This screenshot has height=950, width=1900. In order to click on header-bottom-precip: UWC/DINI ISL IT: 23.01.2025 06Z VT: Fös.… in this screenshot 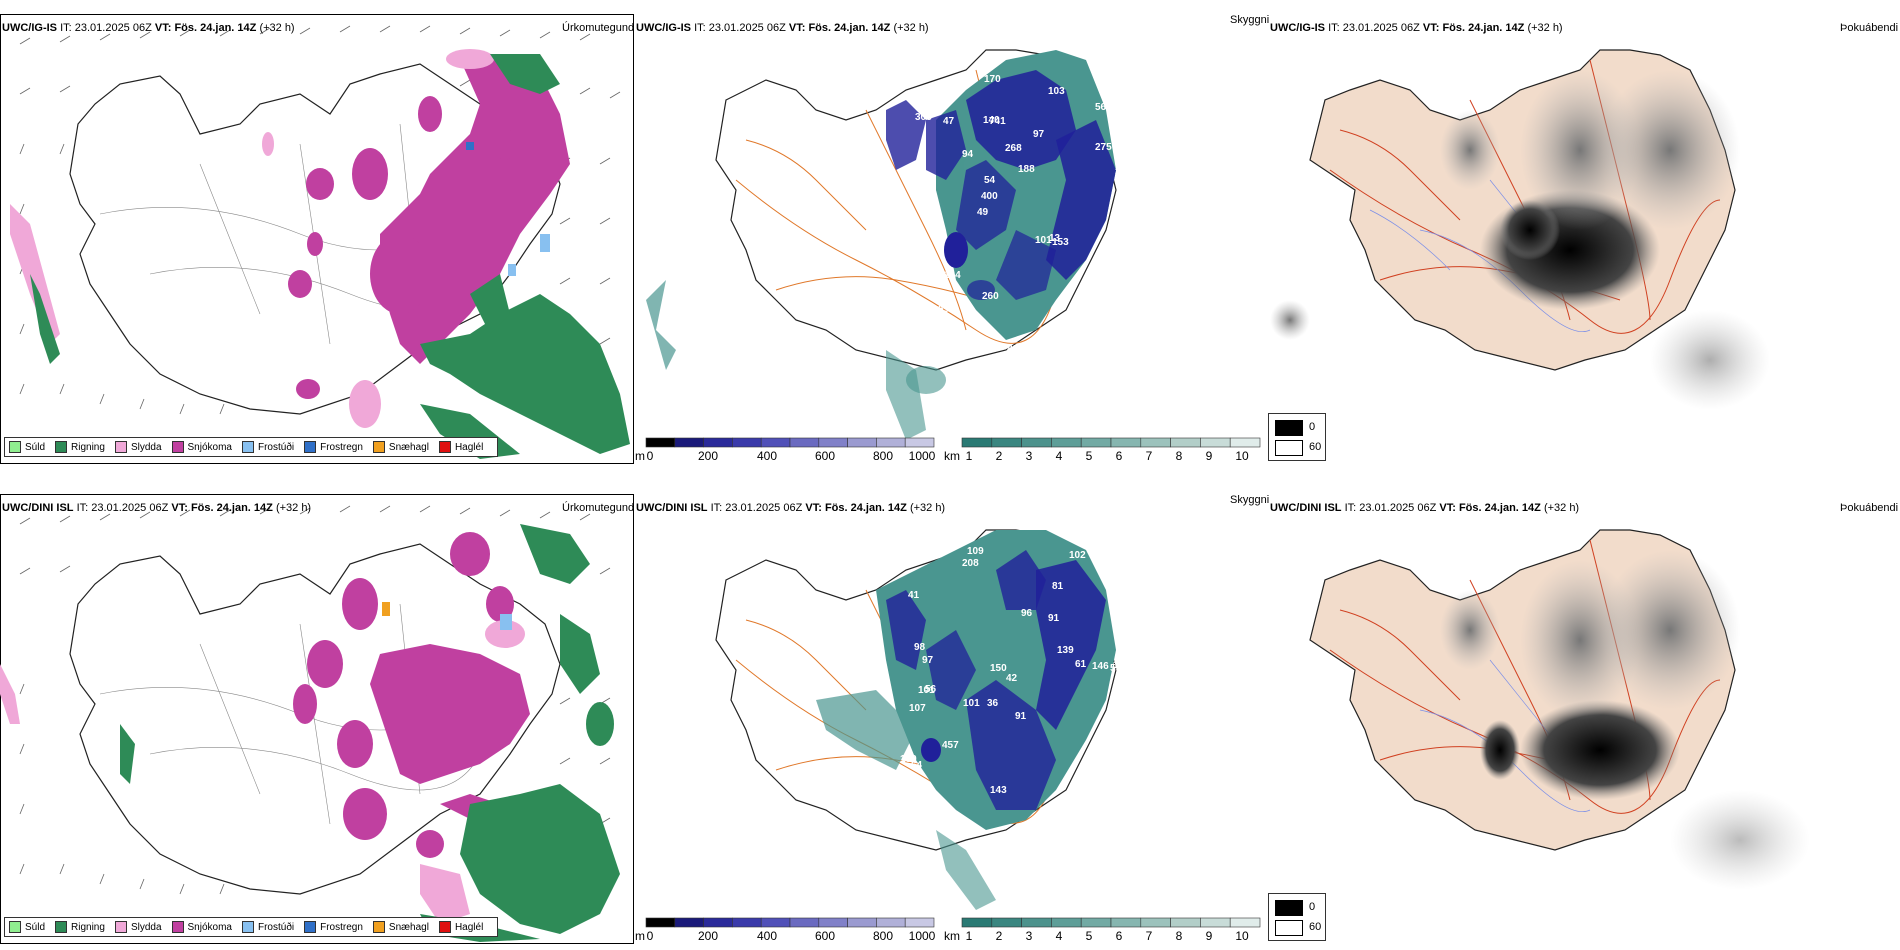, I will do `click(157, 508)`.